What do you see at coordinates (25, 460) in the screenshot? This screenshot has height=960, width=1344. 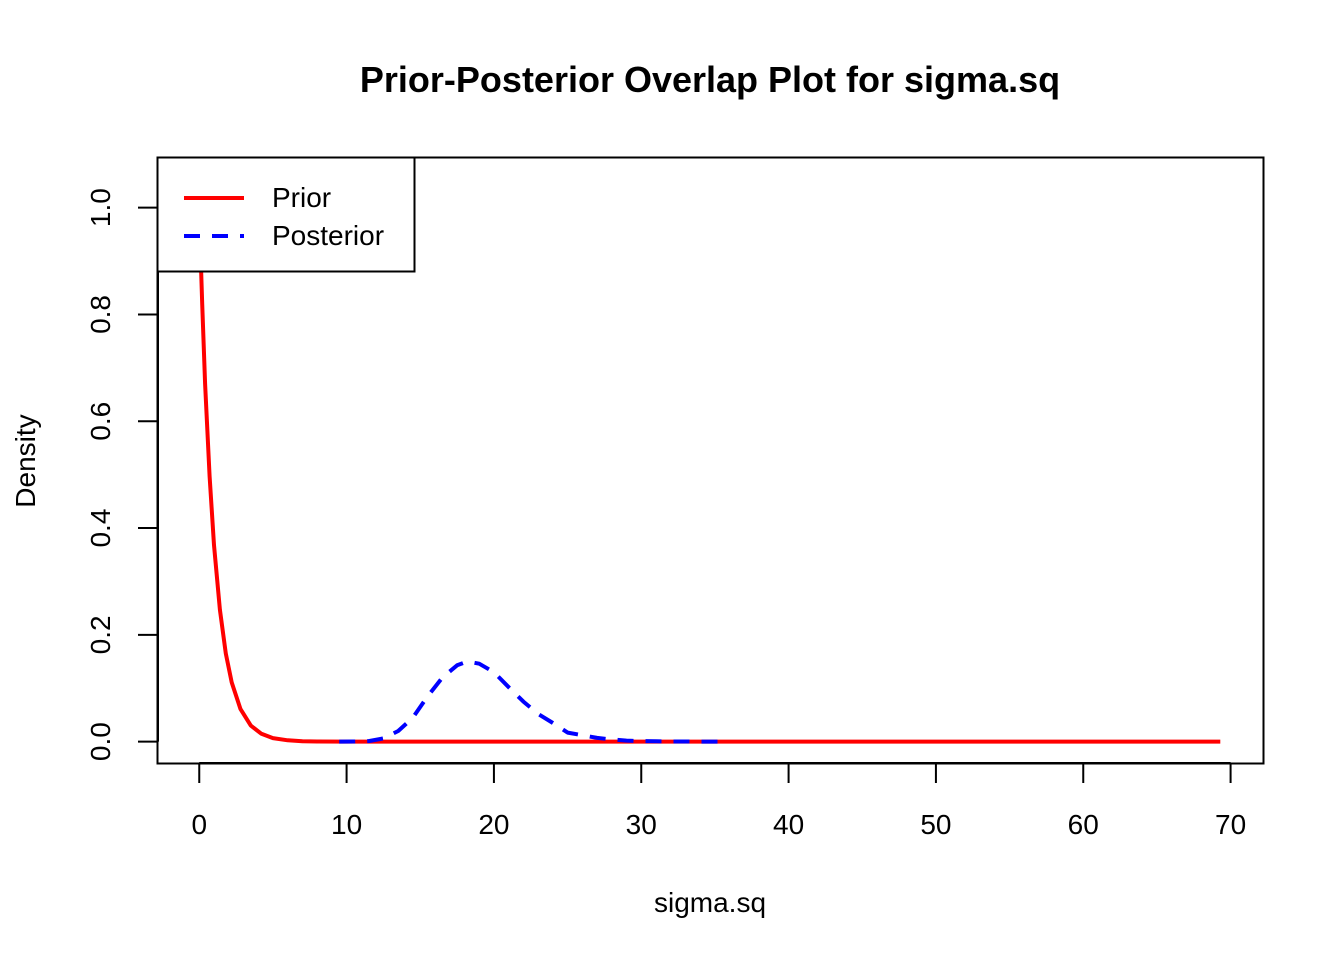 I see `y-axis-label: Density` at bounding box center [25, 460].